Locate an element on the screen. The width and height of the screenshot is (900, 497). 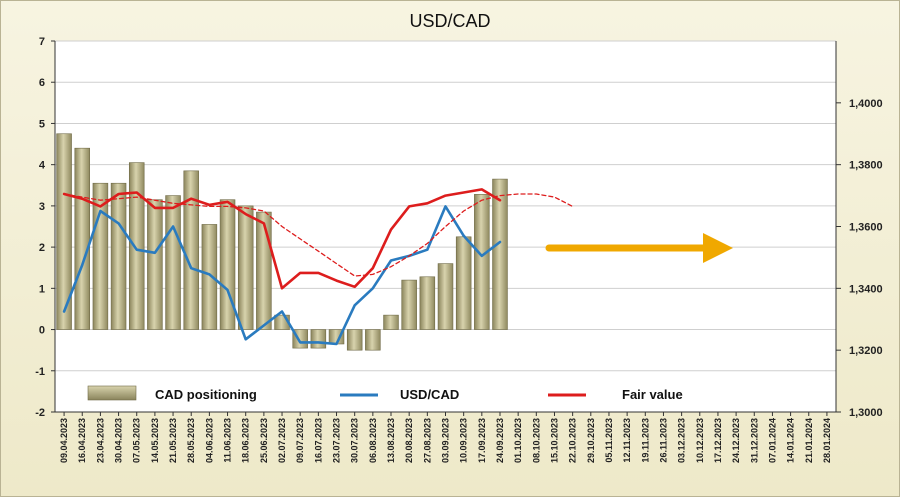
x-axis-tick-label: 04.06.2023 is located at coordinates (209, 440).